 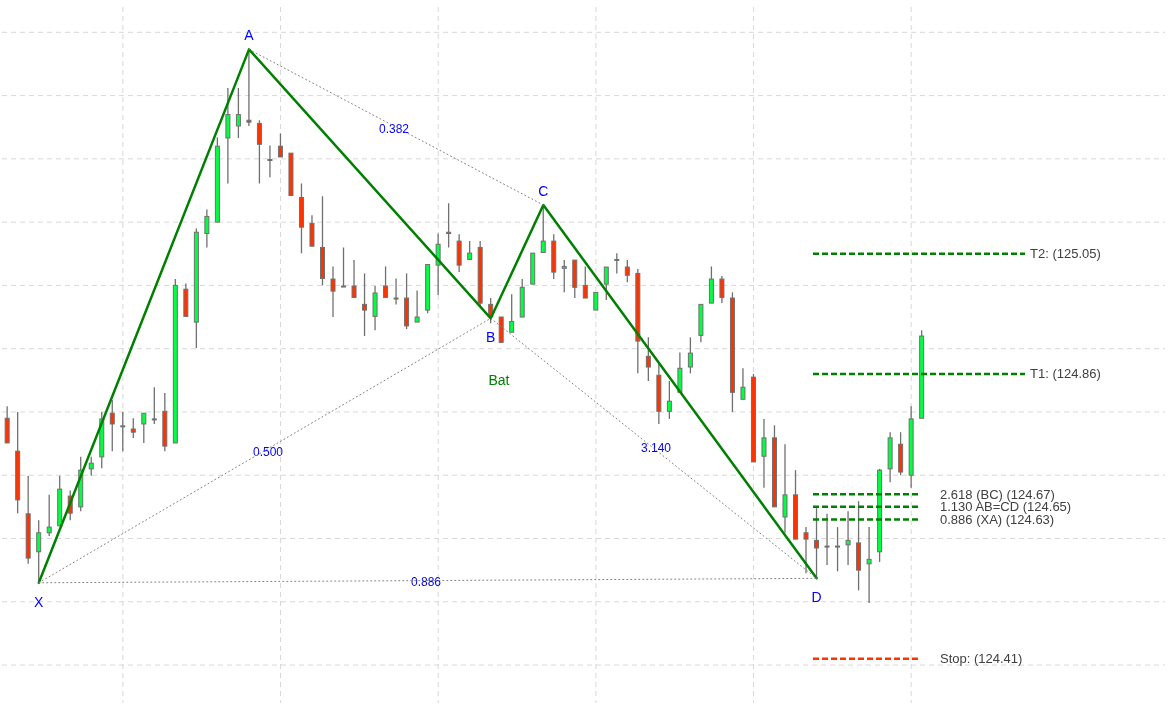 What do you see at coordinates (426, 582) in the screenshot?
I see `annotation: 0.886` at bounding box center [426, 582].